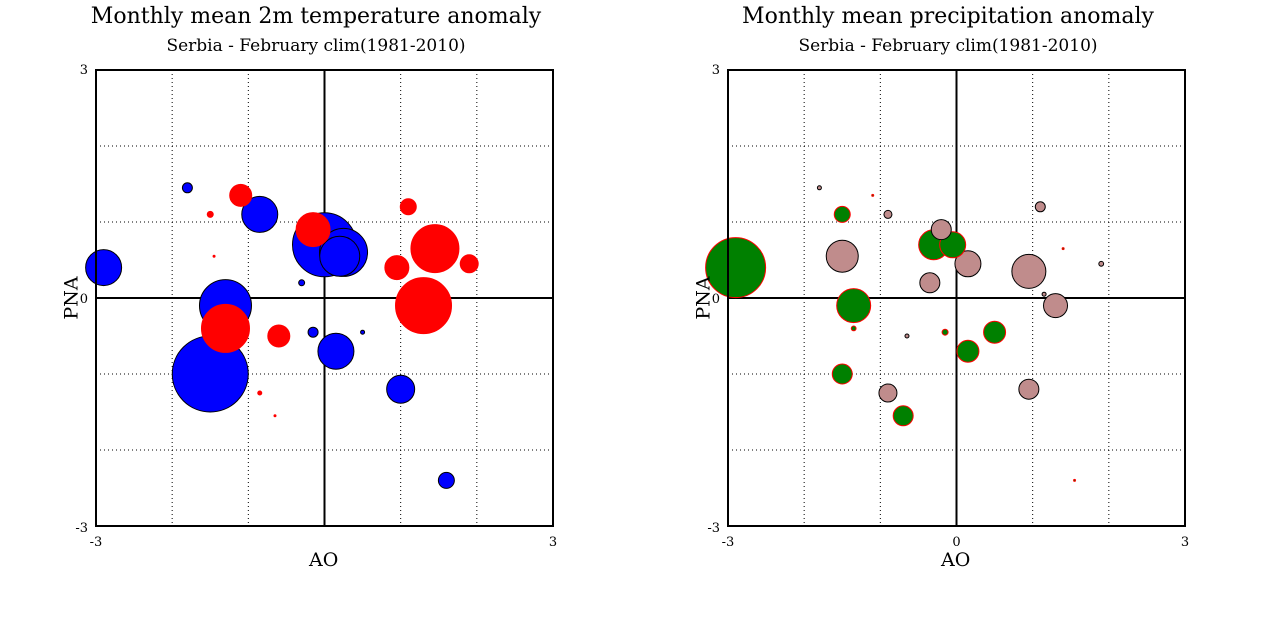 The height and width of the screenshot is (622, 1264). What do you see at coordinates (316, 16) in the screenshot?
I see `chart-title: Monthly mean 2m temperature anomaly` at bounding box center [316, 16].